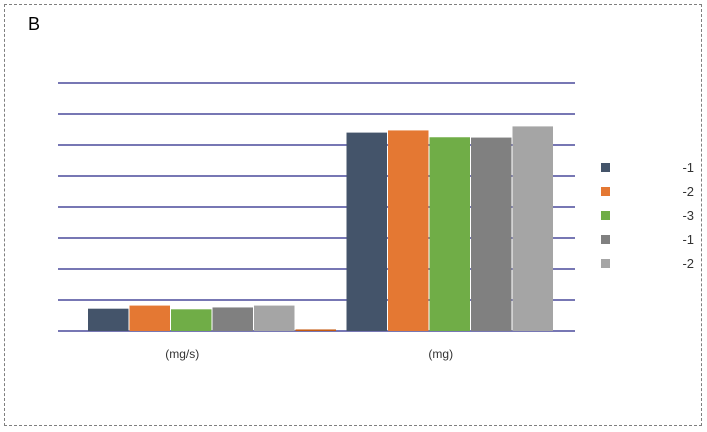 The image size is (707, 432). What do you see at coordinates (182, 354) in the screenshot?
I see `x-tick-label-0: (mg/s)` at bounding box center [182, 354].